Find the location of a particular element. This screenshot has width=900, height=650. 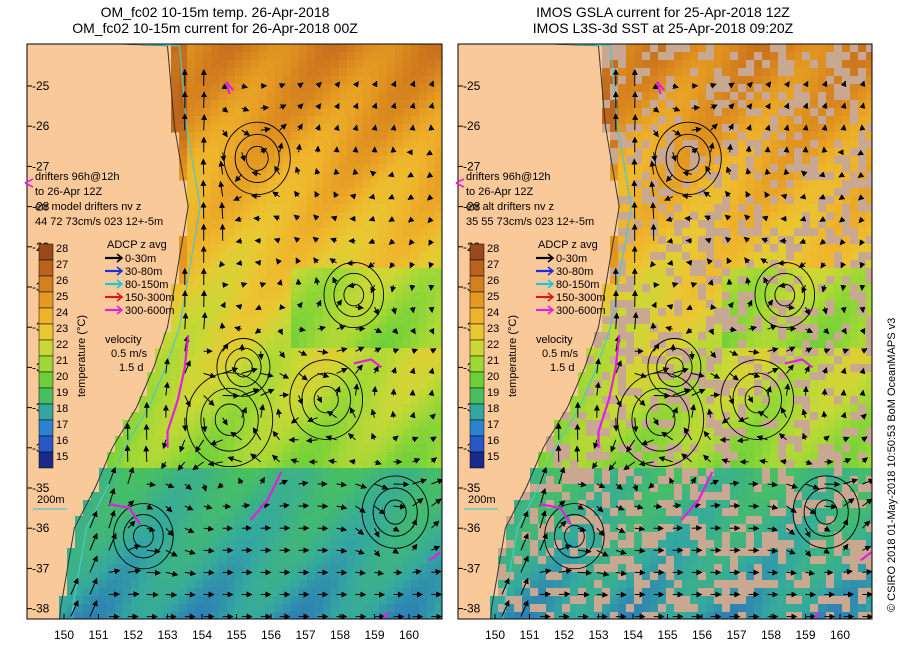

right-lat-label: -28 is located at coordinates (472, 207).